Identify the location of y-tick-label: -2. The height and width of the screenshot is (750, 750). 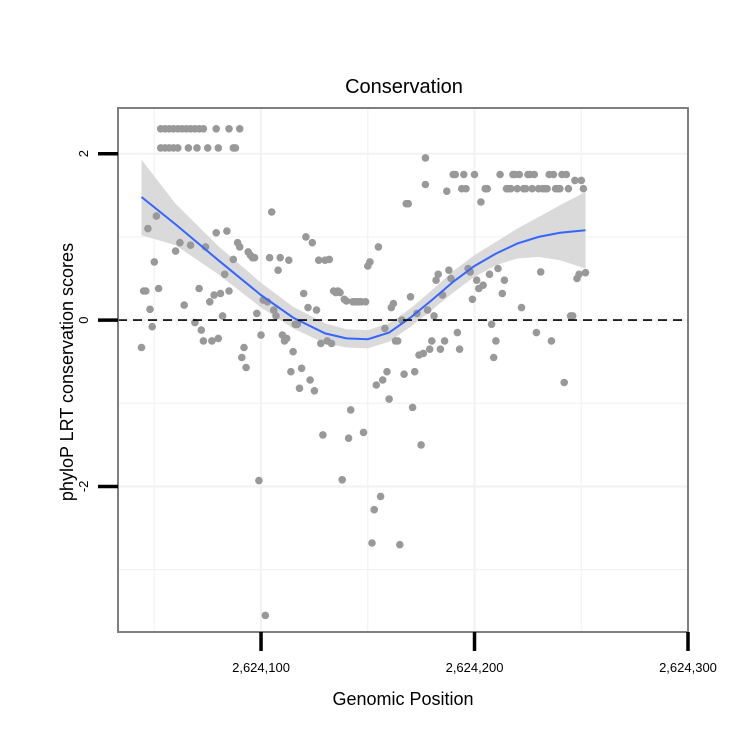
(83, 487).